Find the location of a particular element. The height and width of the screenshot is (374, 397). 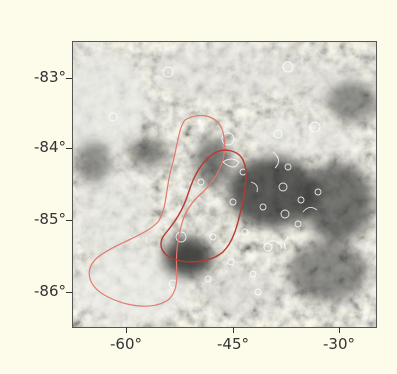

y-tick-label: -85° is located at coordinates (50, 219).